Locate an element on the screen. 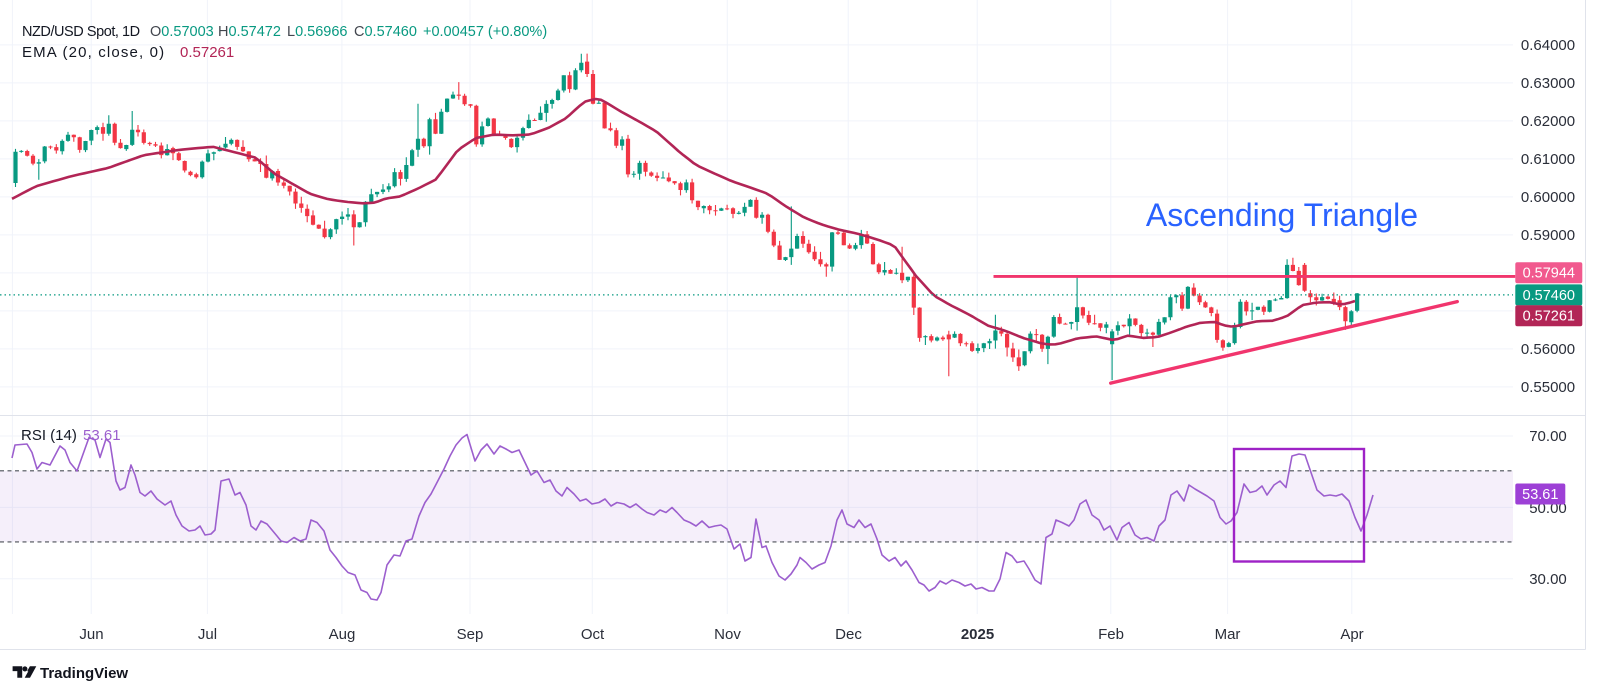 The image size is (1600, 694). svg-text: Dec is located at coordinates (848, 634).